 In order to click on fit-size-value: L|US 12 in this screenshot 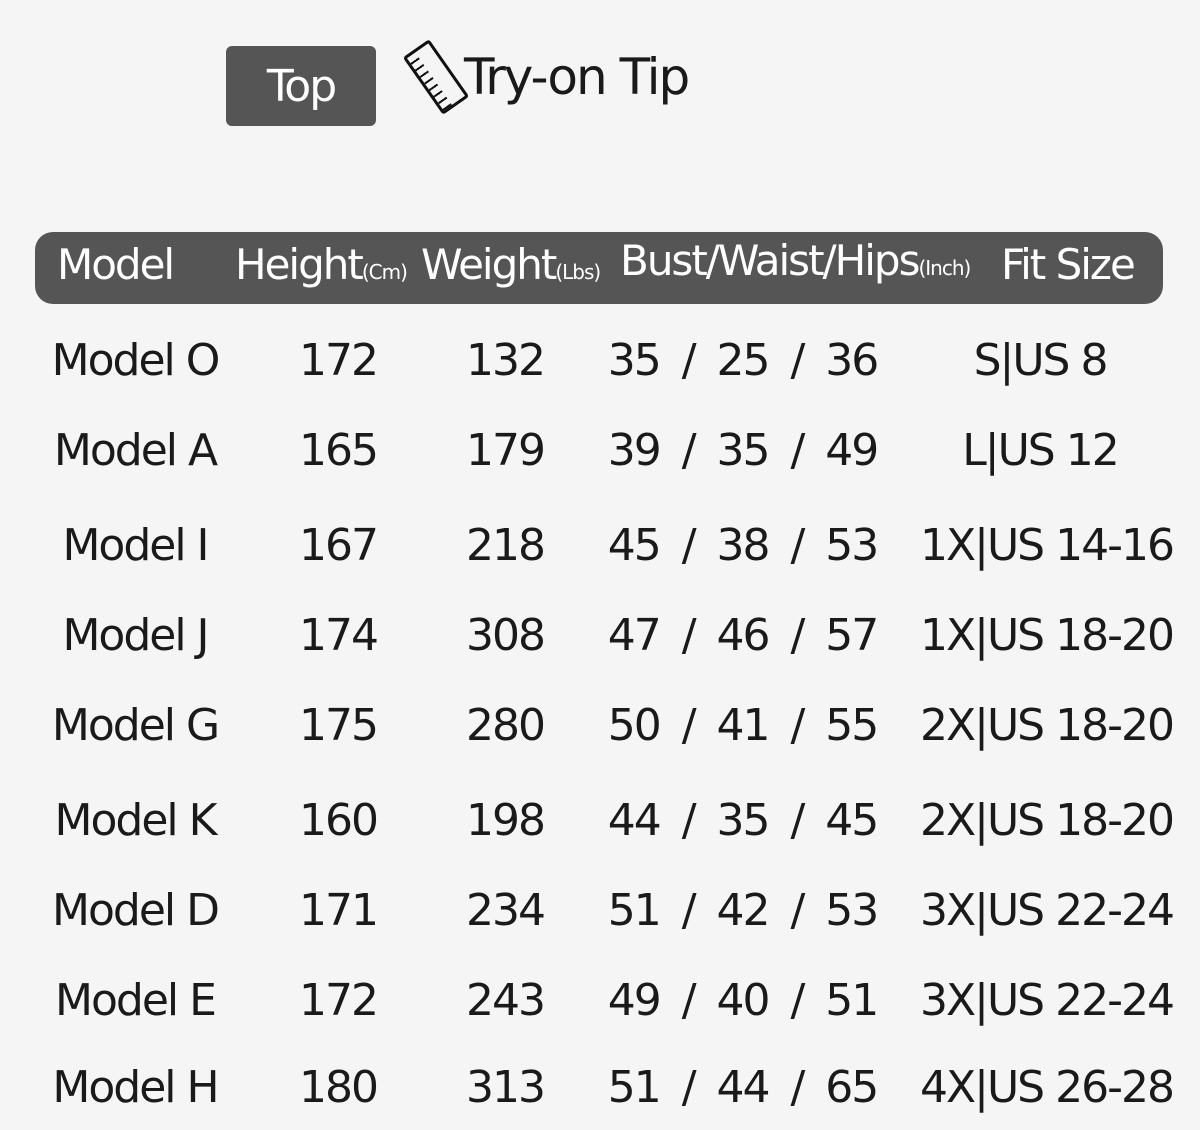, I will do `click(1040, 450)`.